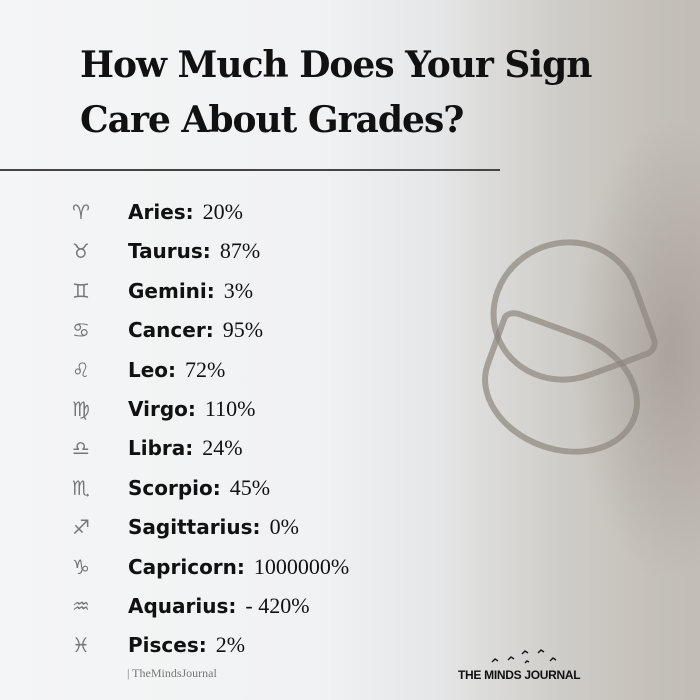 The width and height of the screenshot is (700, 700). What do you see at coordinates (81, 645) in the screenshot?
I see `pisces-icon: ♓︎` at bounding box center [81, 645].